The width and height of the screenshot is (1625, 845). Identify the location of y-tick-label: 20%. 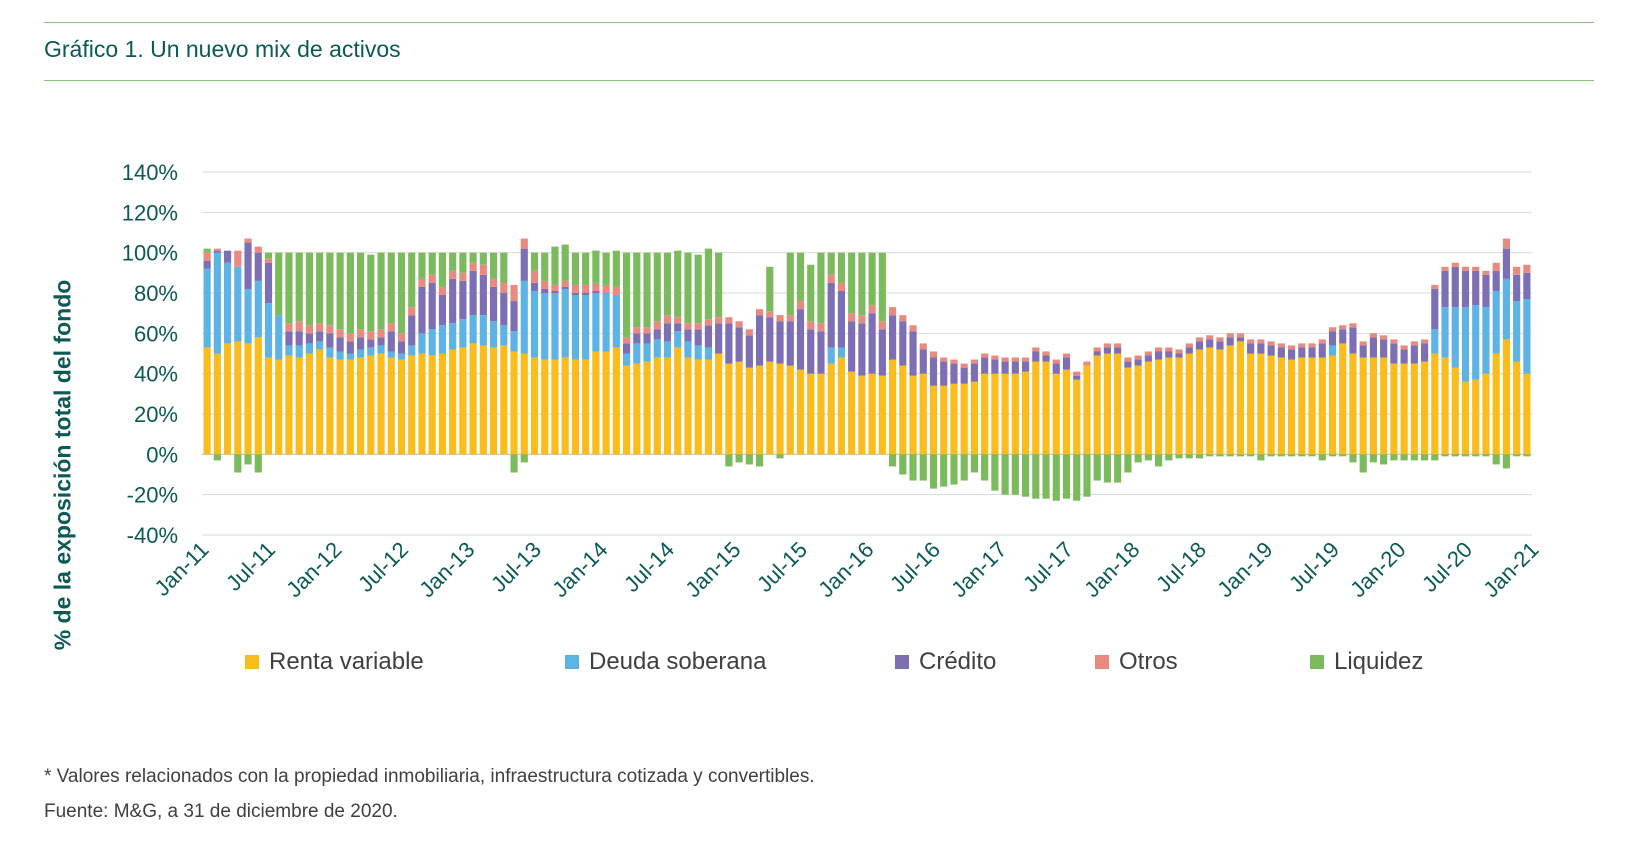
(156, 414).